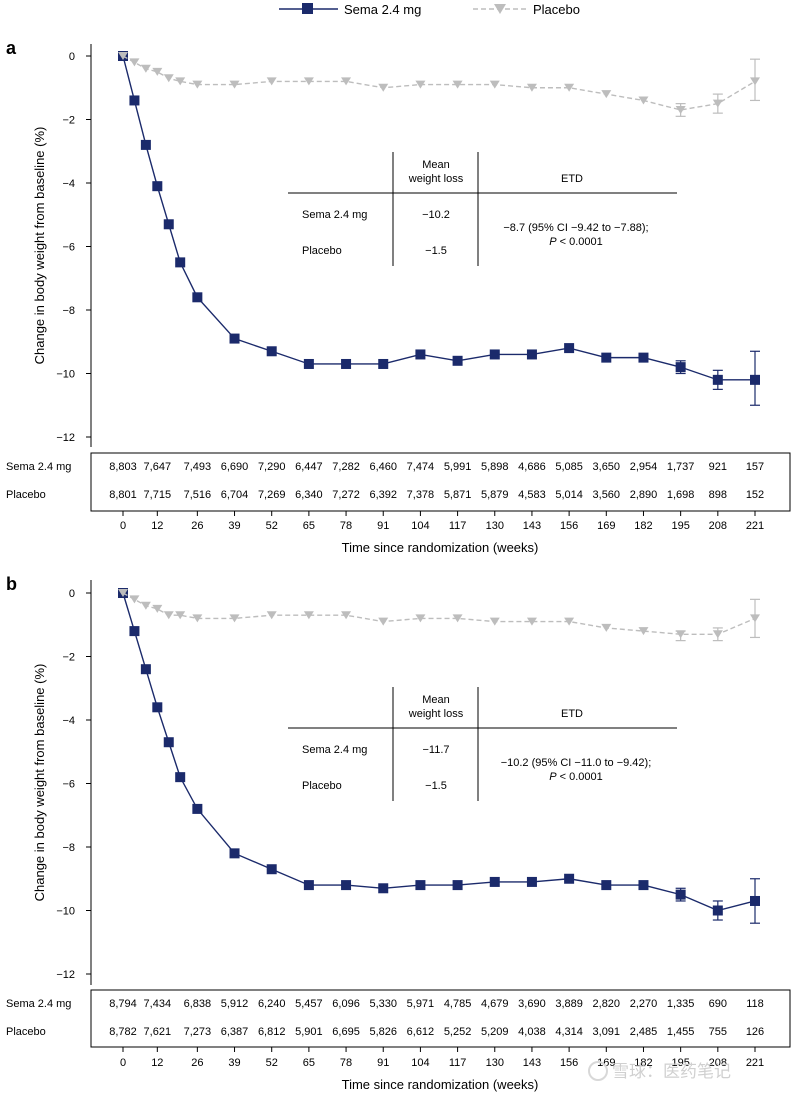  Describe the element at coordinates (158, 467) in the screenshot. I see `risk-value: 7,647` at that location.